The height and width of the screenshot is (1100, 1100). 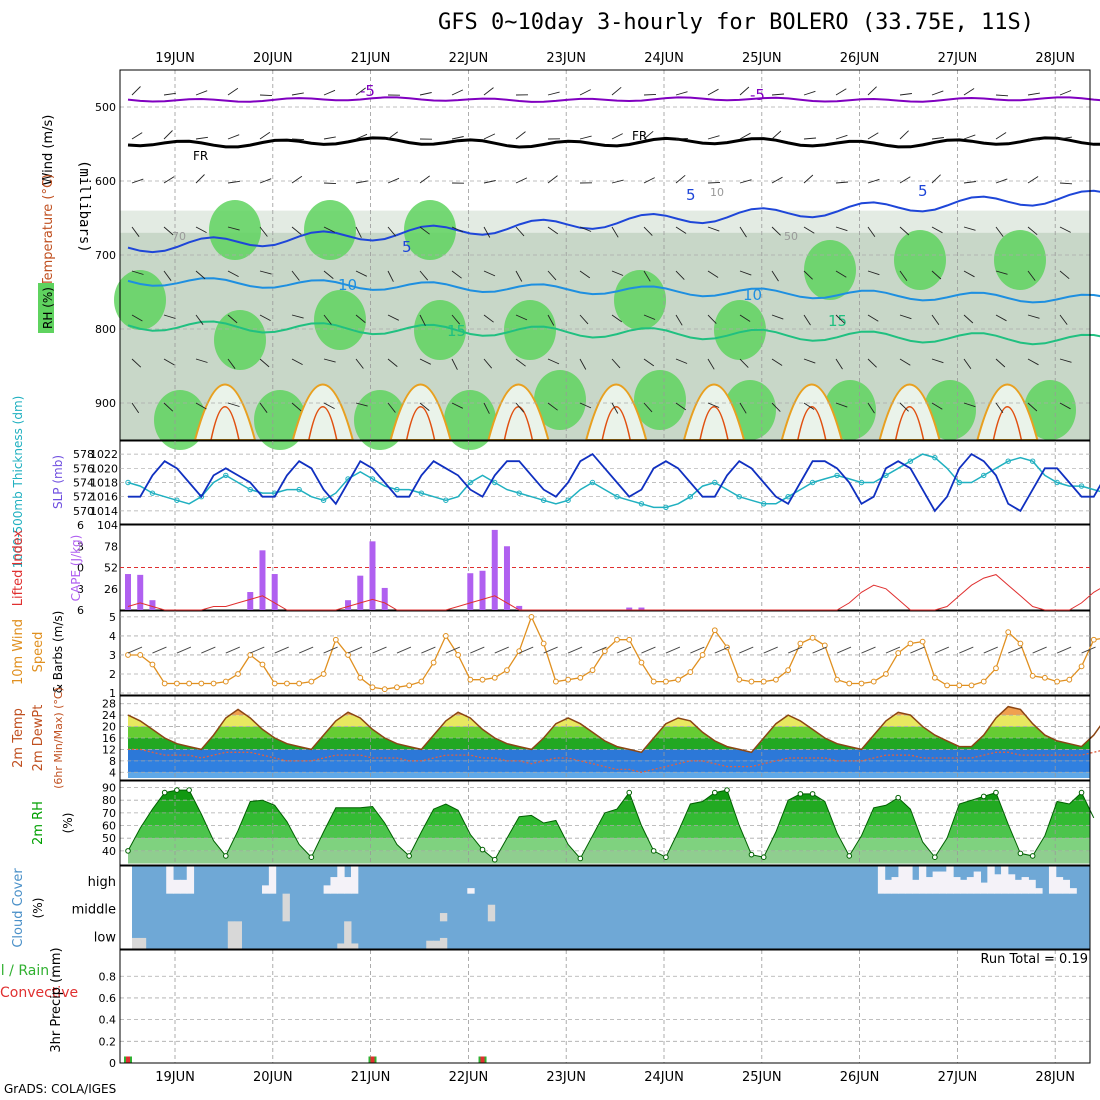 What do you see at coordinates (105, 937) in the screenshot?
I see `cloud-level-label: low` at bounding box center [105, 937].